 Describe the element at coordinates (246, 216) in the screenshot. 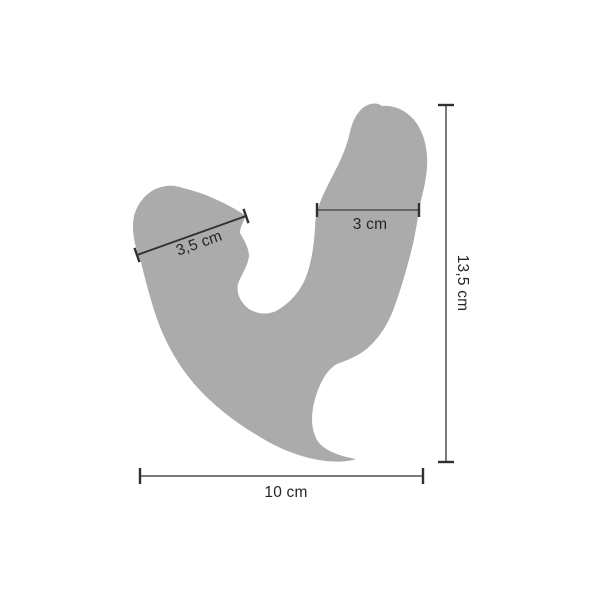

I see `left-lobe-width-tick-end` at that location.